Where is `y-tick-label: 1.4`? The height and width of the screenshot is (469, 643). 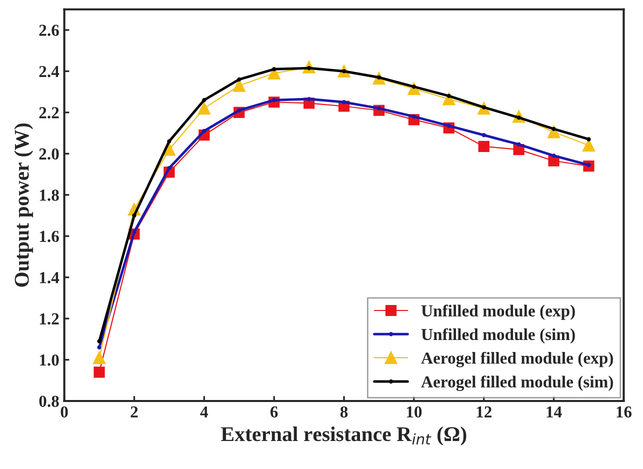 y-tick-label: 1.4 is located at coordinates (50, 278).